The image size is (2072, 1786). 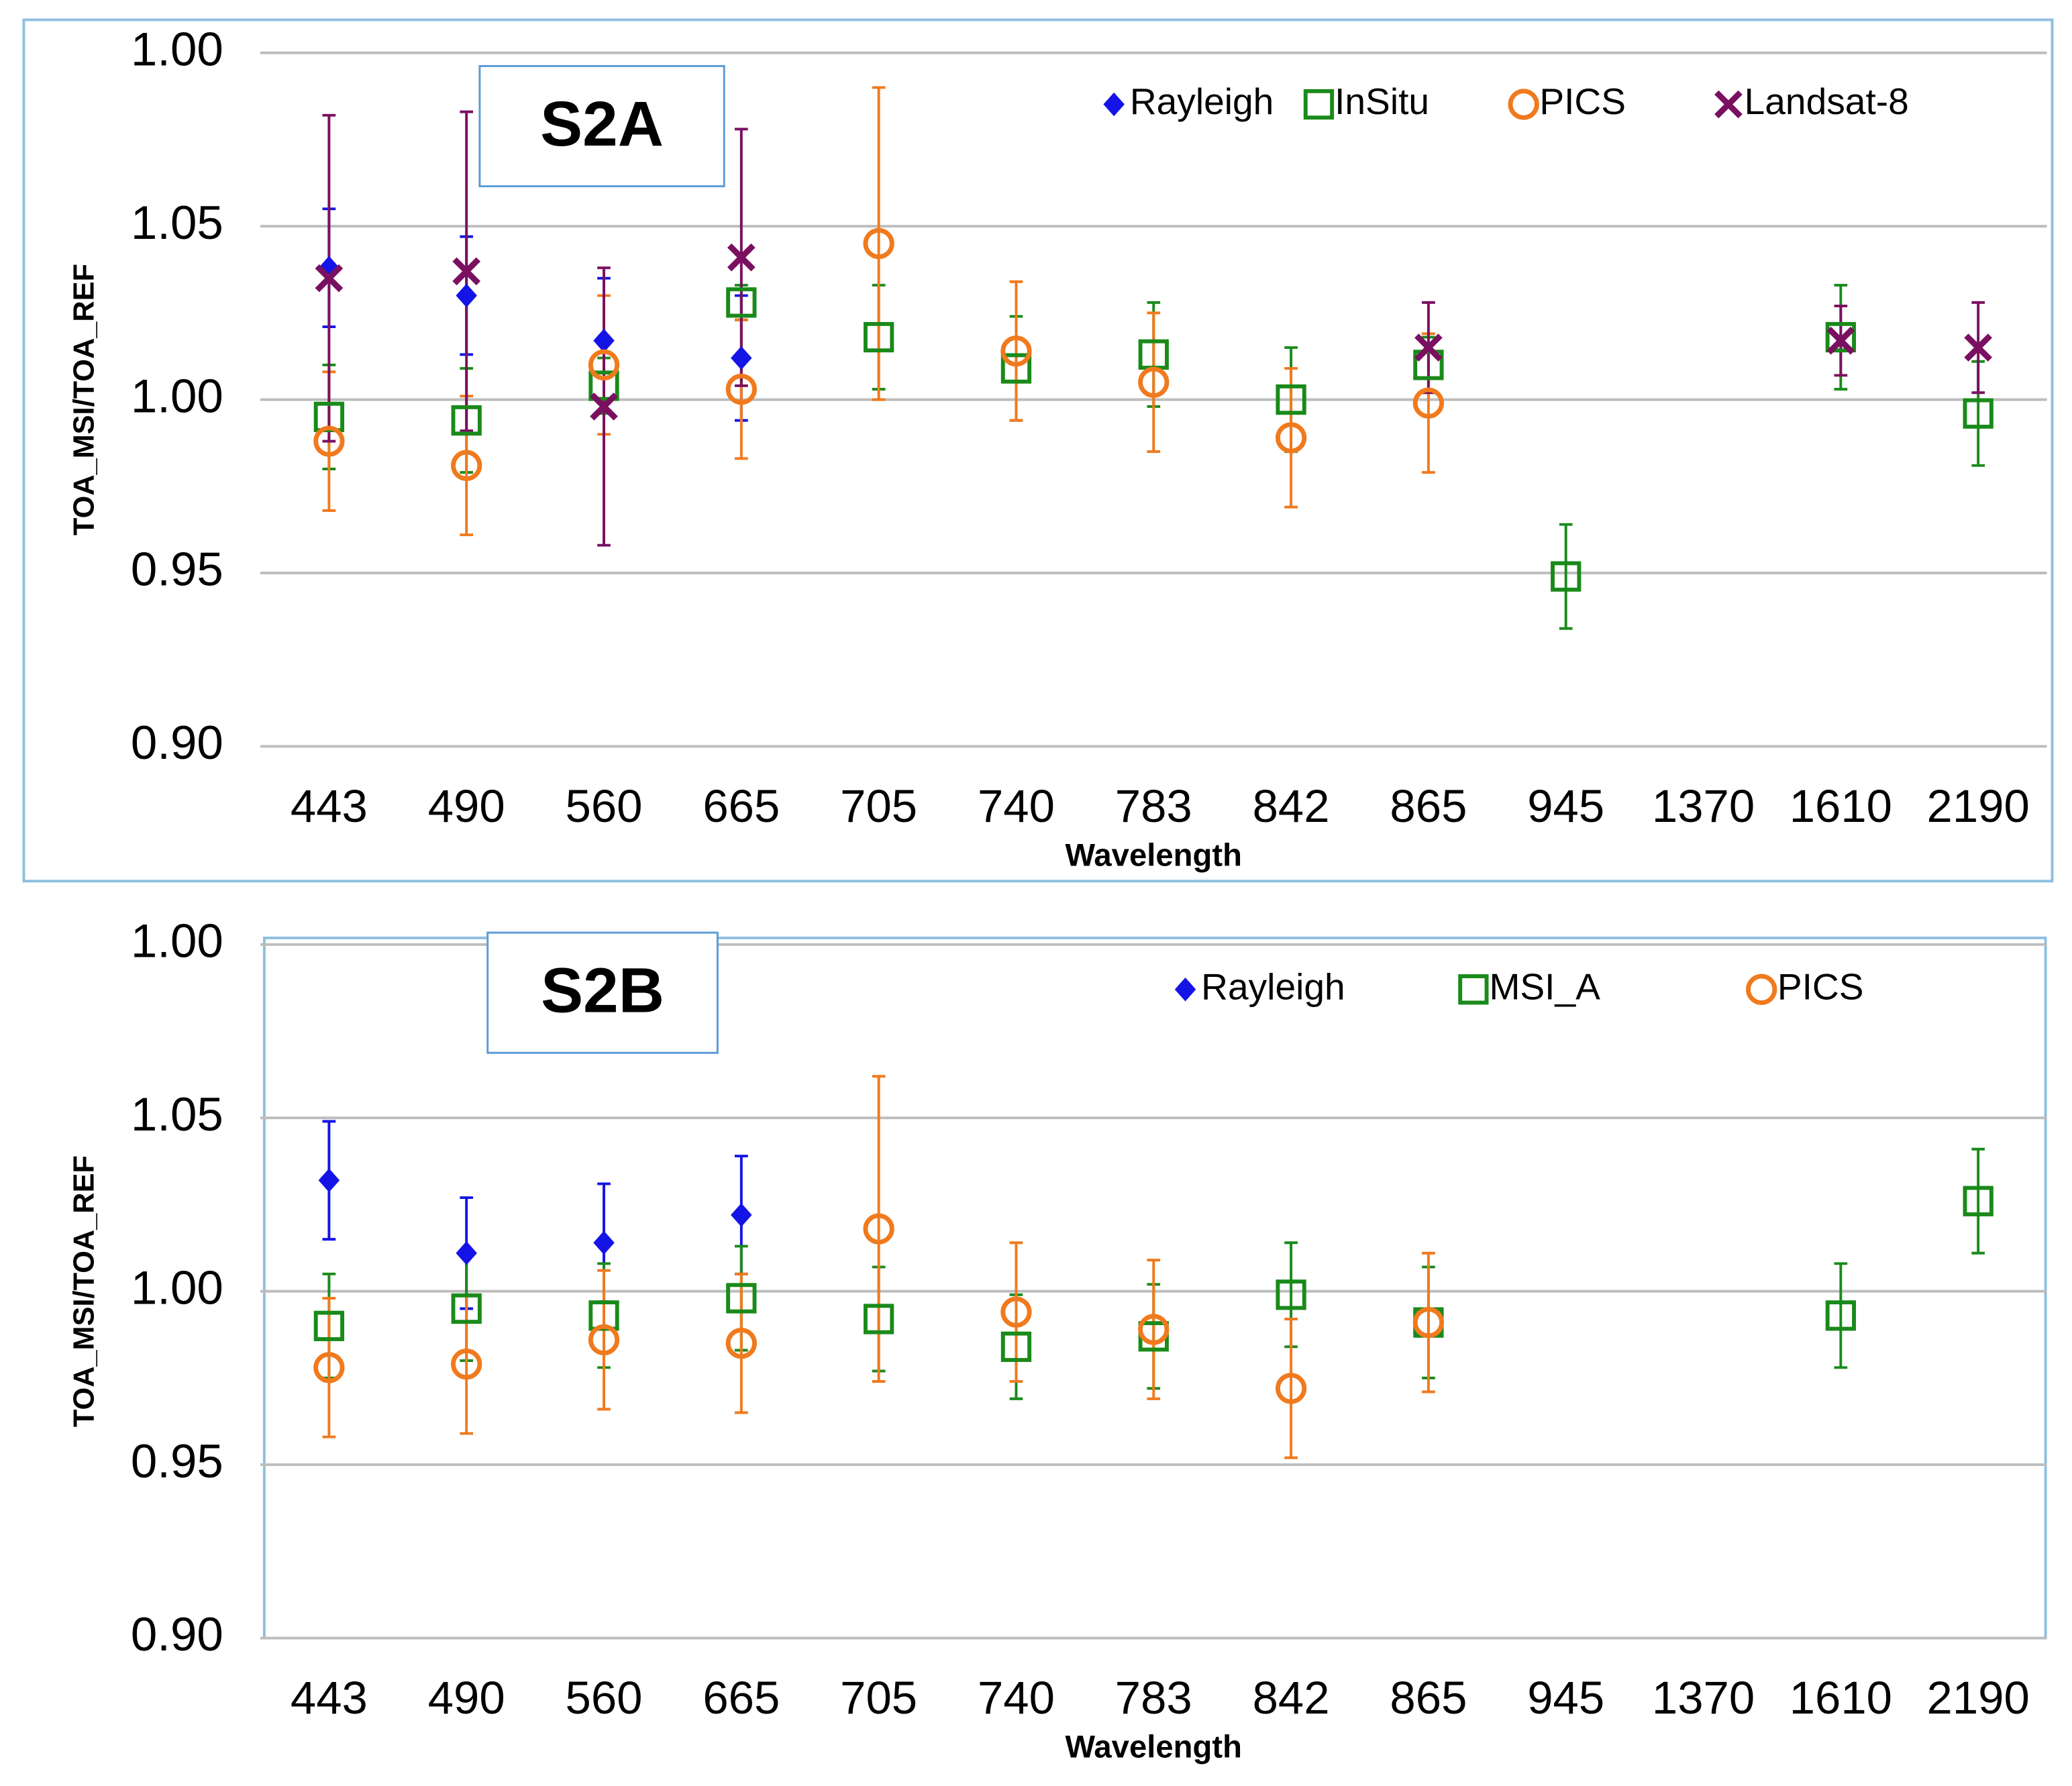 What do you see at coordinates (1428, 806) in the screenshot?
I see `x-tick-label: 865` at bounding box center [1428, 806].